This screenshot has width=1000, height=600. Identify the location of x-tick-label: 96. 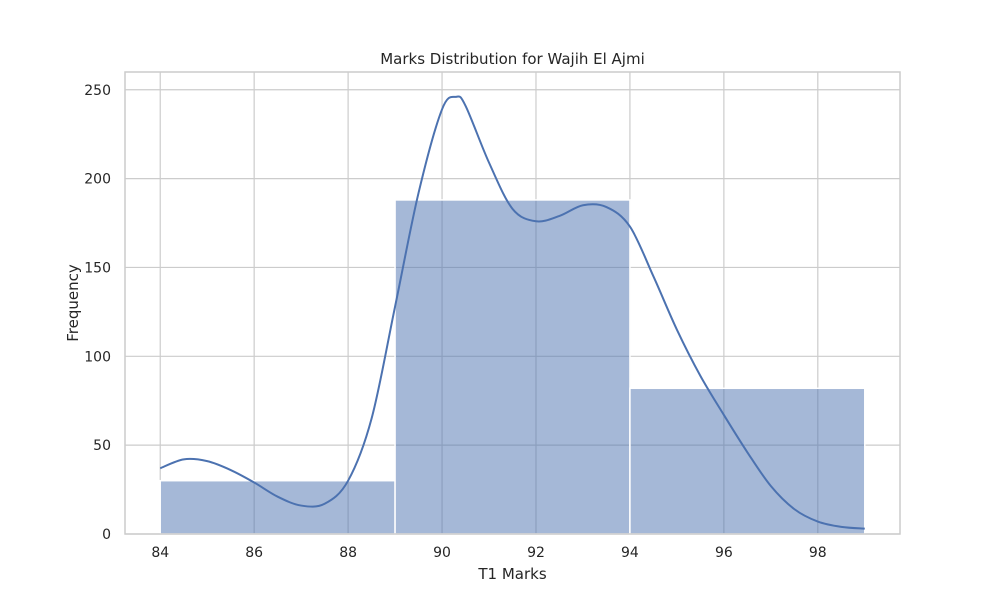
(724, 553).